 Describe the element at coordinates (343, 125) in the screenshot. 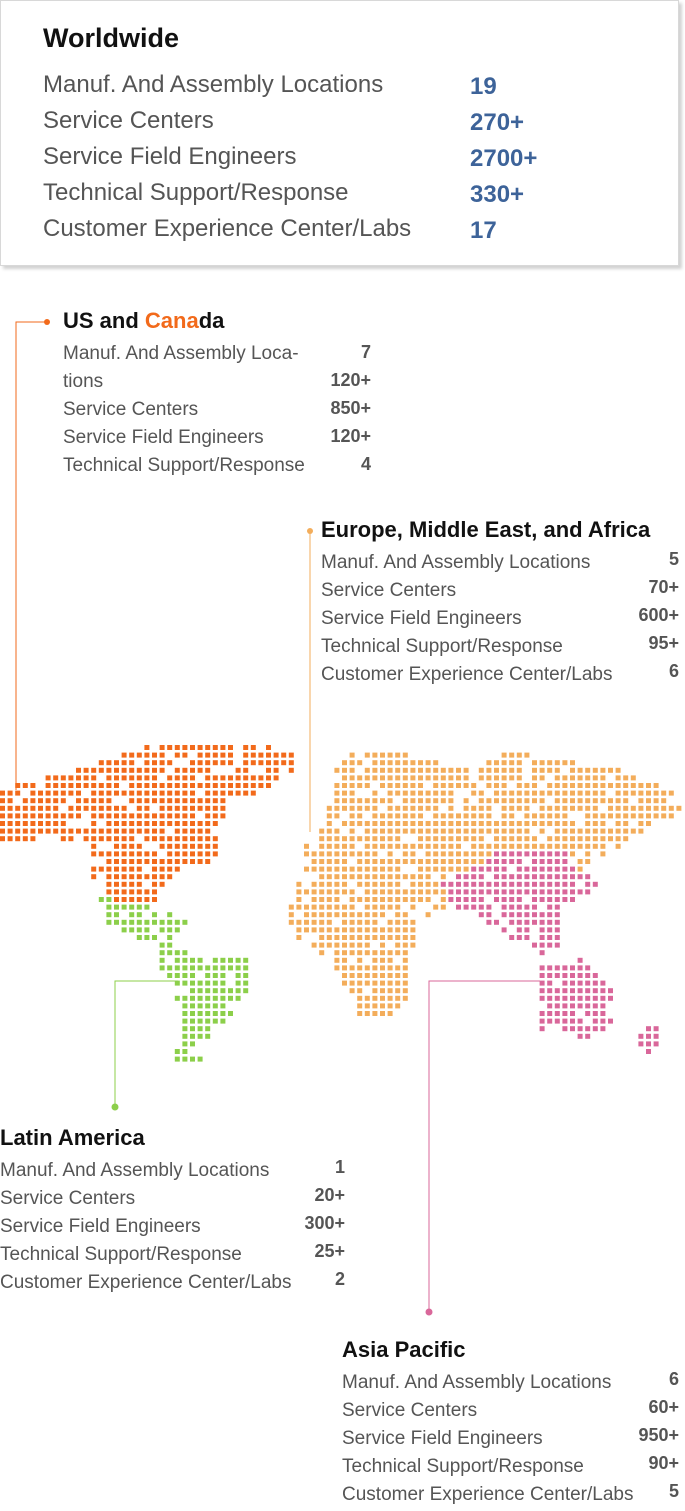

I see `worldwide-row: Service Centers 270+` at that location.